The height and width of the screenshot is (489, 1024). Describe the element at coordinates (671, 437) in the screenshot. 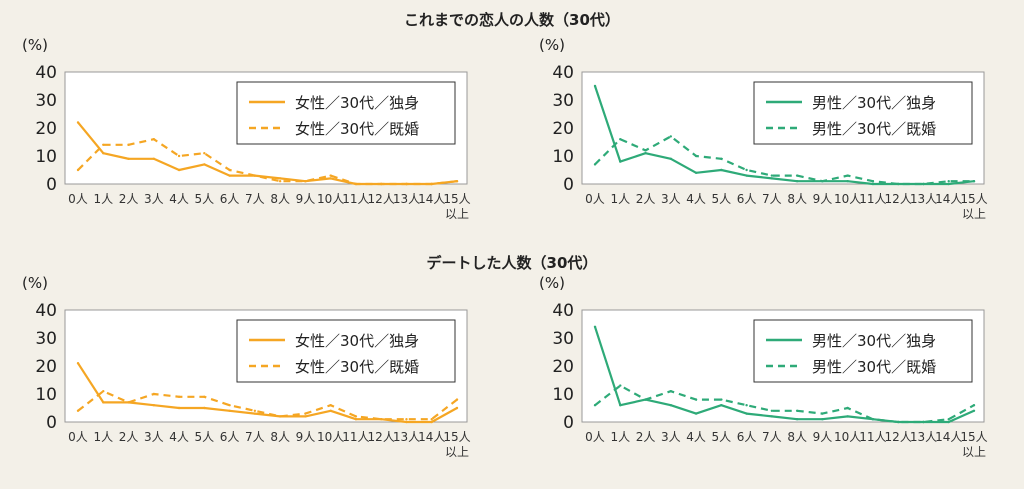

I see `x-tick-label: 3人` at that location.